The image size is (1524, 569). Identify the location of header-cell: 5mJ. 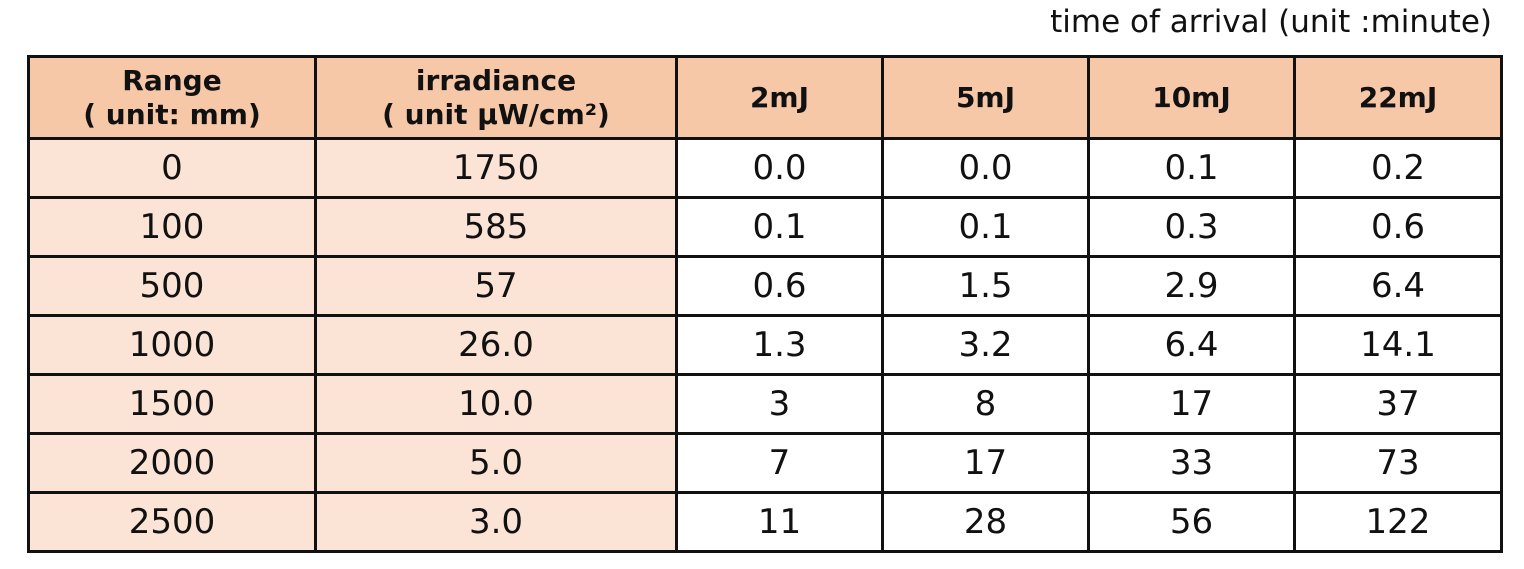
(985, 97).